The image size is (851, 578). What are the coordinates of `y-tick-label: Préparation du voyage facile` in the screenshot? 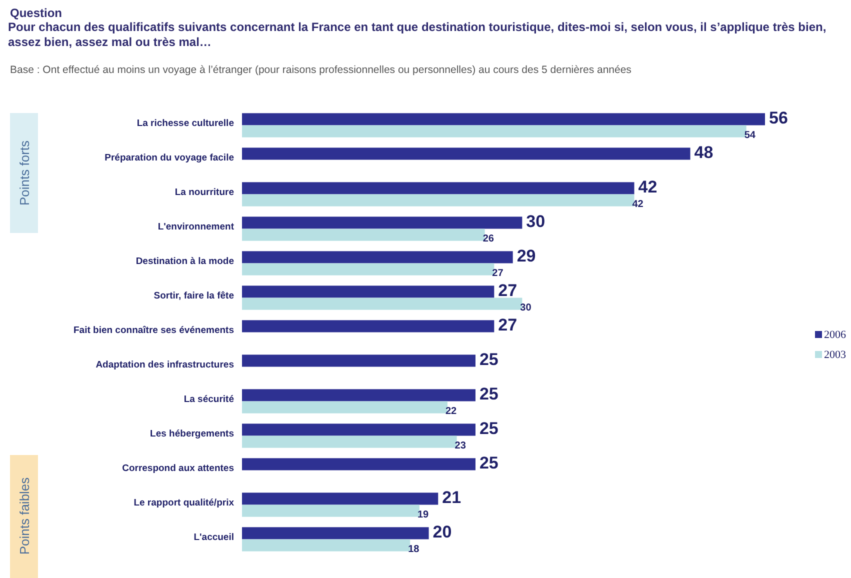 It's located at (169, 158).